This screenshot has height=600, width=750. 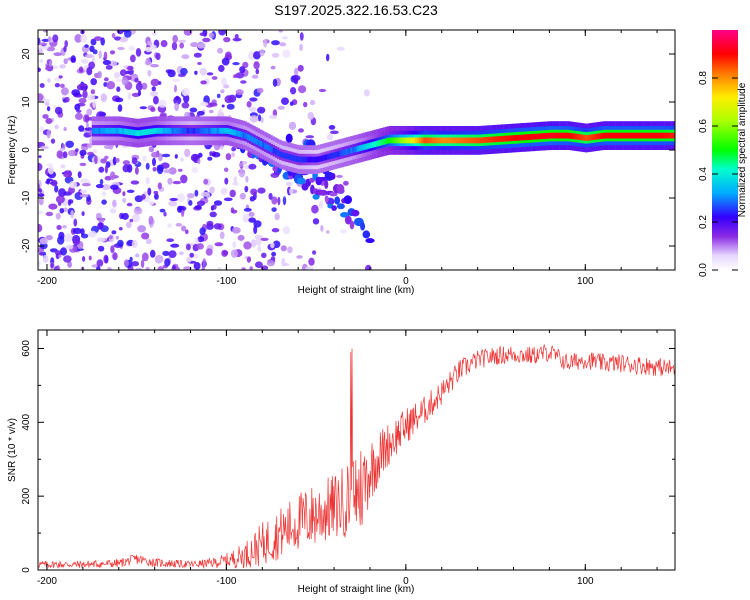 I want to click on x-tick-label: 100, so click(x=585, y=281).